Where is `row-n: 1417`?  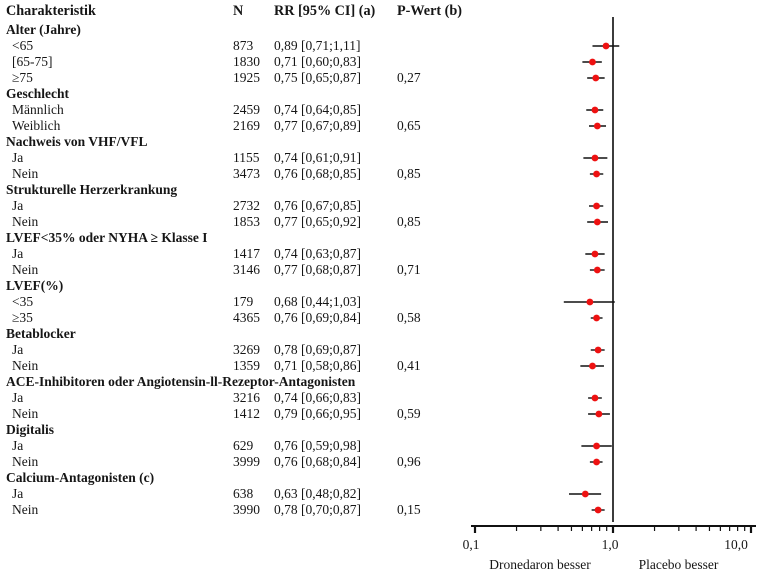
row-n: 1417 is located at coordinates (246, 253).